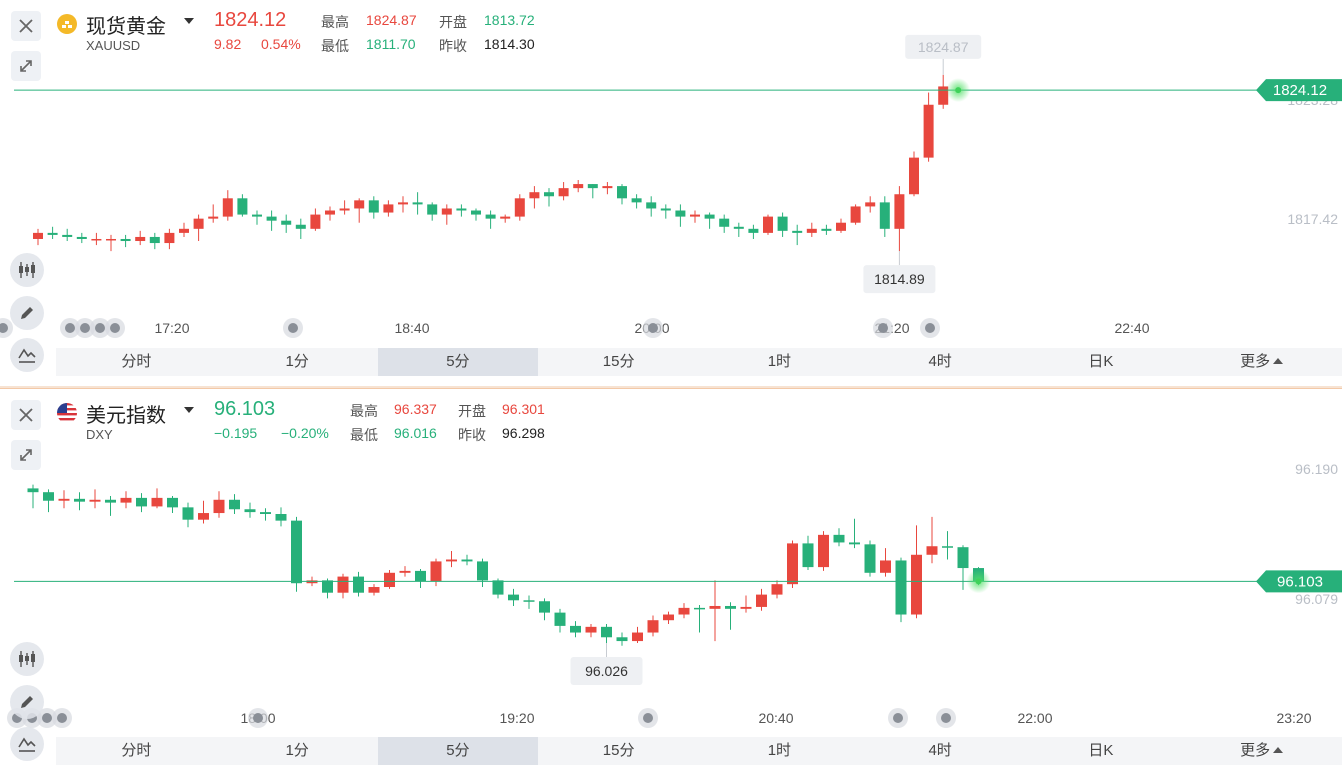  What do you see at coordinates (1300, 581) in the screenshot?
I see `svg-text: 96.103` at bounding box center [1300, 581].